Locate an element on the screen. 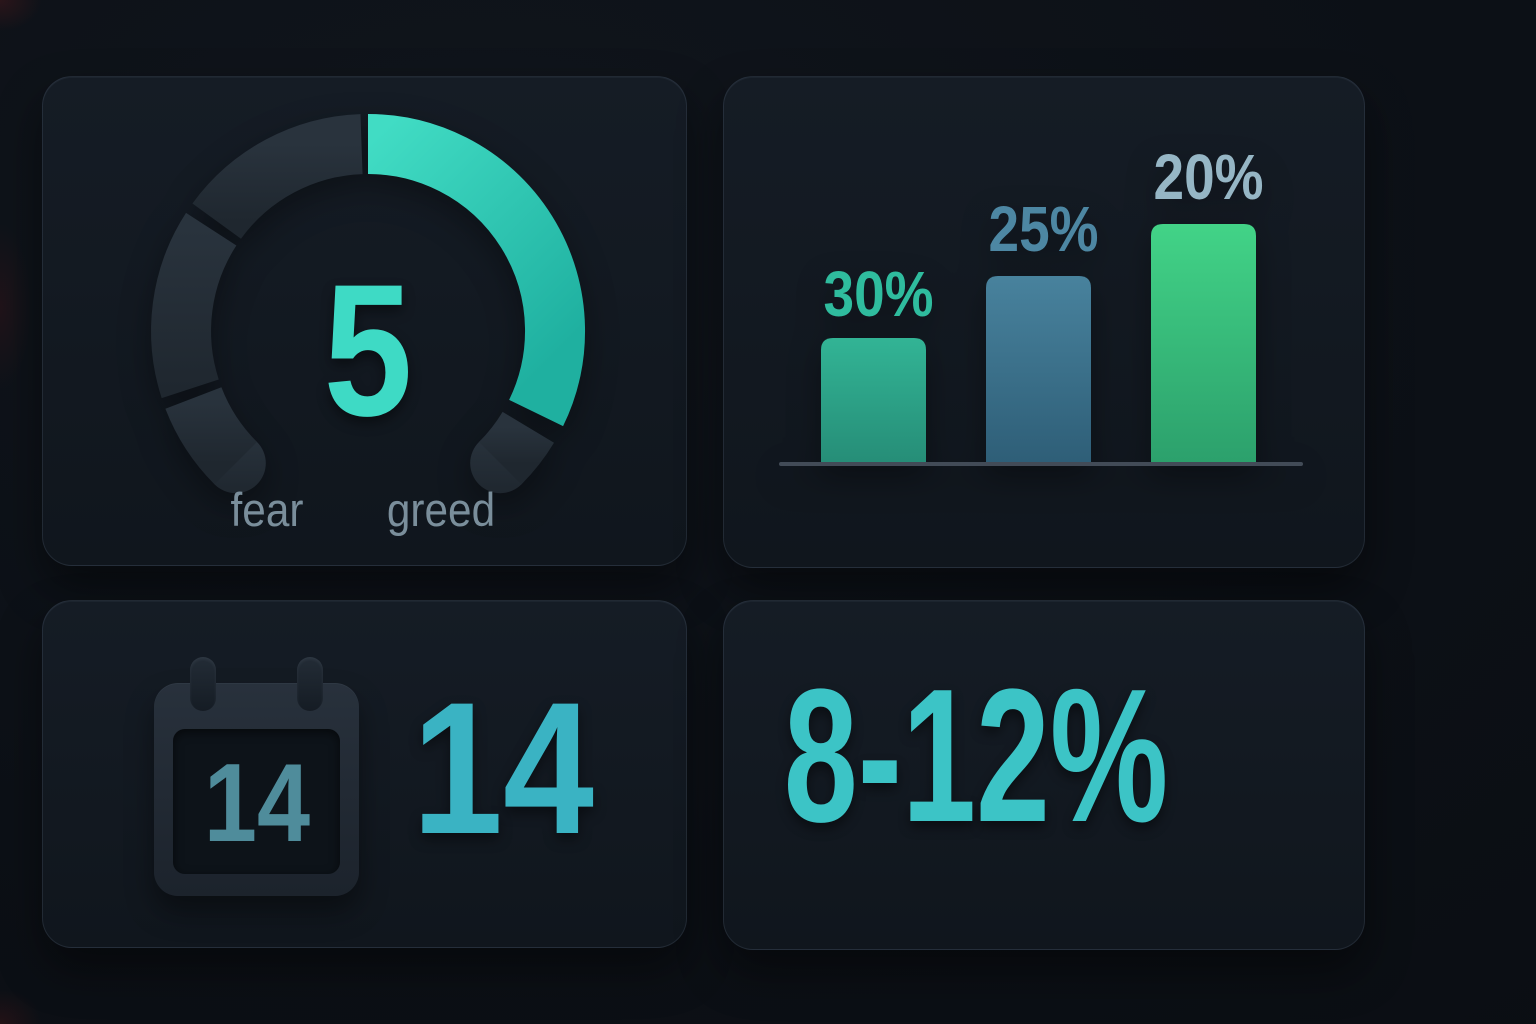 The image size is (1536, 1024). gauge-label-fear: fear is located at coordinates (267, 509).